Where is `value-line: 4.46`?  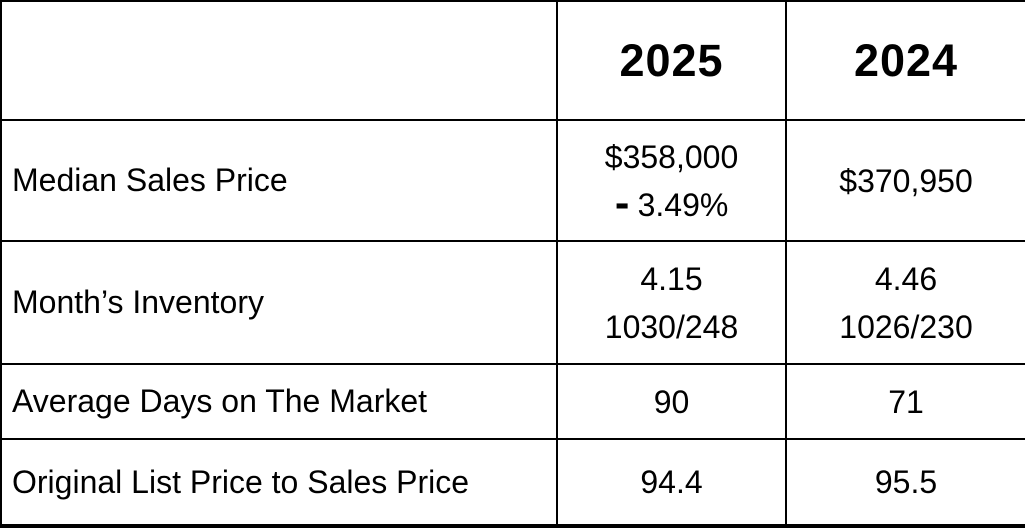 value-line: 4.46 is located at coordinates (906, 278).